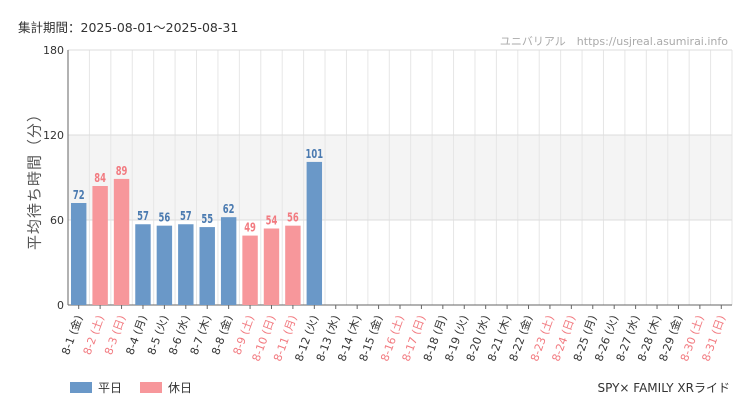 This screenshot has width=750, height=410. I want to click on bar-value-label: 89, so click(122, 171).